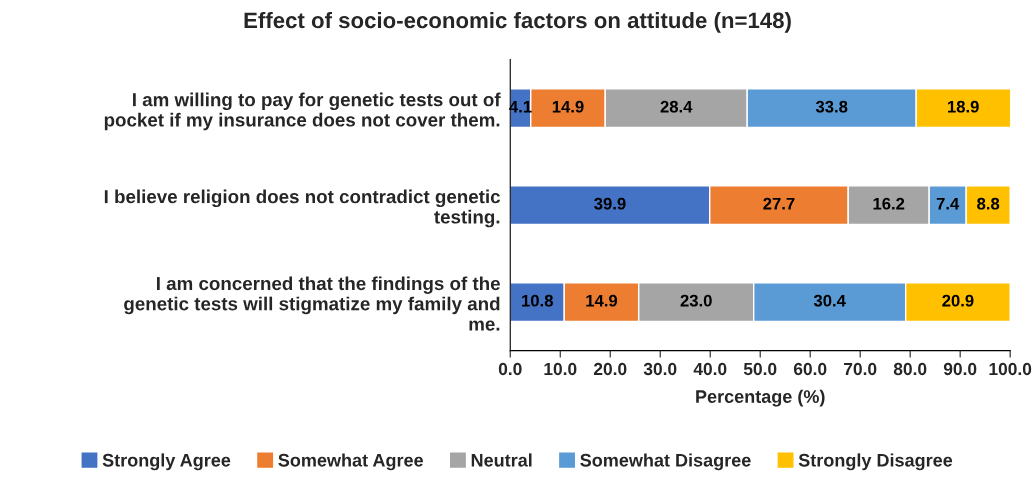  Describe the element at coordinates (660, 369) in the screenshot. I see `x-tick-label: 30.0` at that location.